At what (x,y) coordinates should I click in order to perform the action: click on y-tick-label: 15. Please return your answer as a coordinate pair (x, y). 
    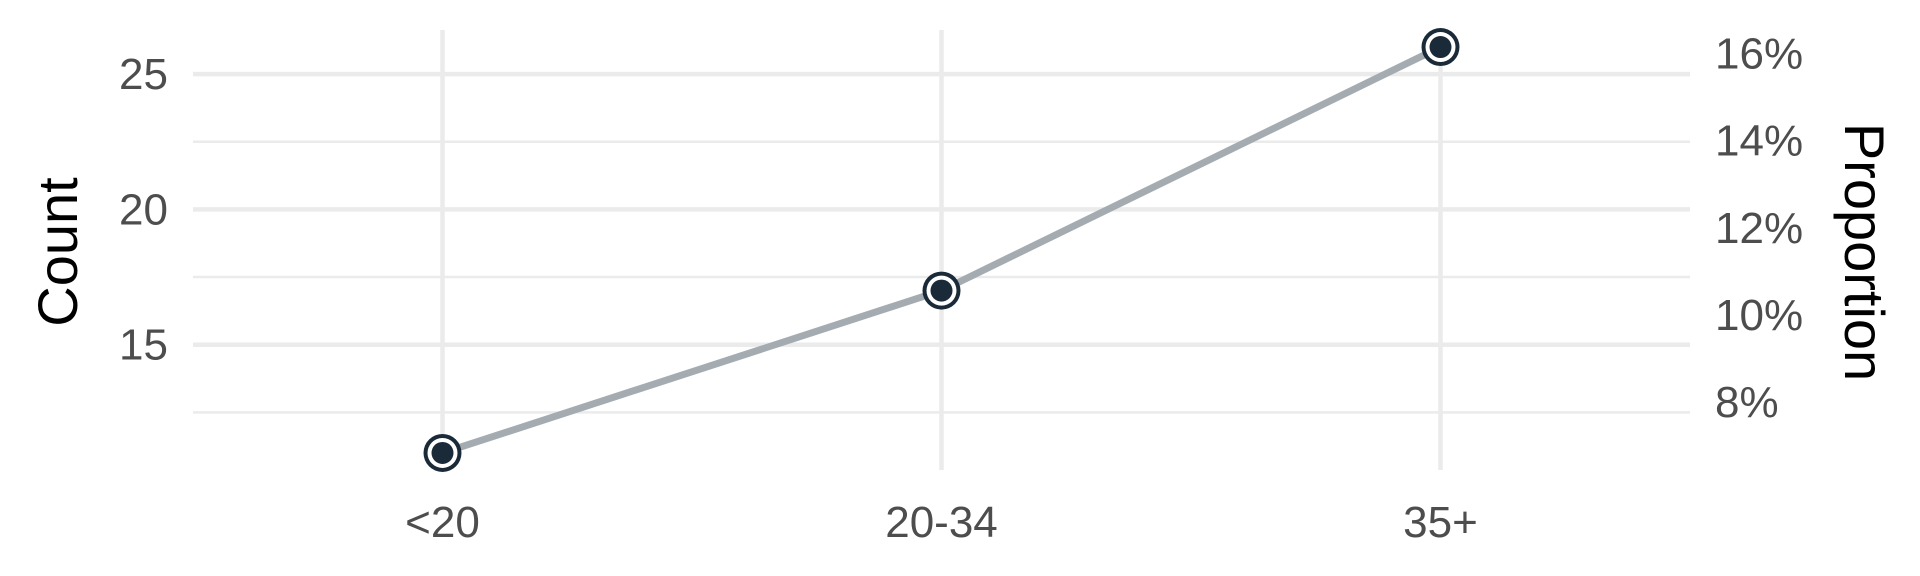
    Looking at the image, I should click on (143, 345).